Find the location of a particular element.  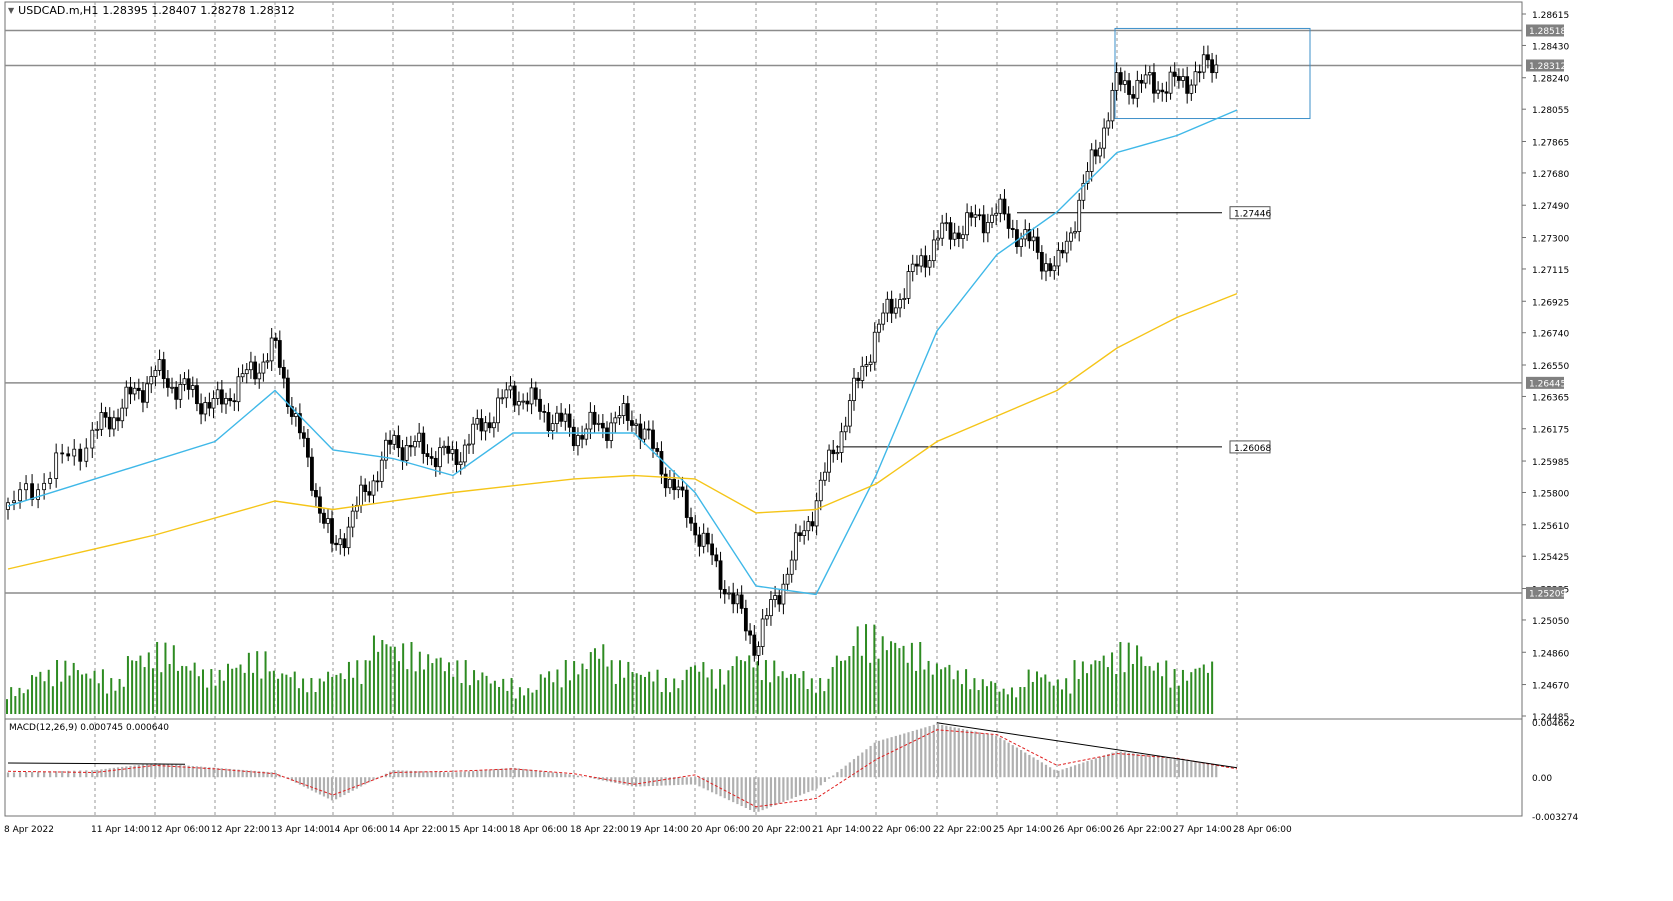

y-tick-label: 1.25985 is located at coordinates (1550, 463).